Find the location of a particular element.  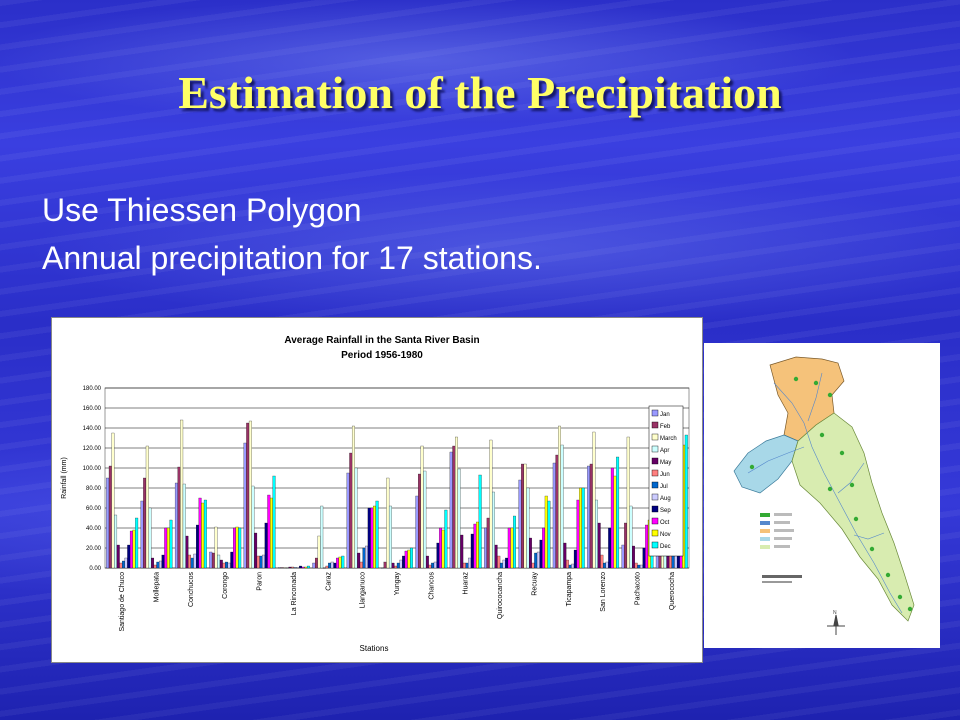

x-tick-label: Huaraz is located at coordinates (466, 583).